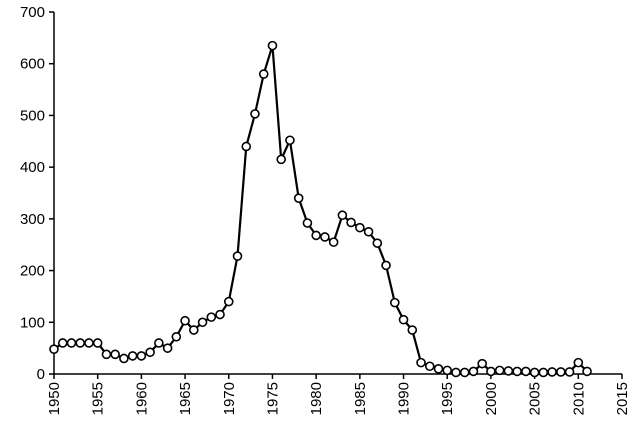  What do you see at coordinates (360, 398) in the screenshot?
I see `x-tick-label: 1985` at bounding box center [360, 398].